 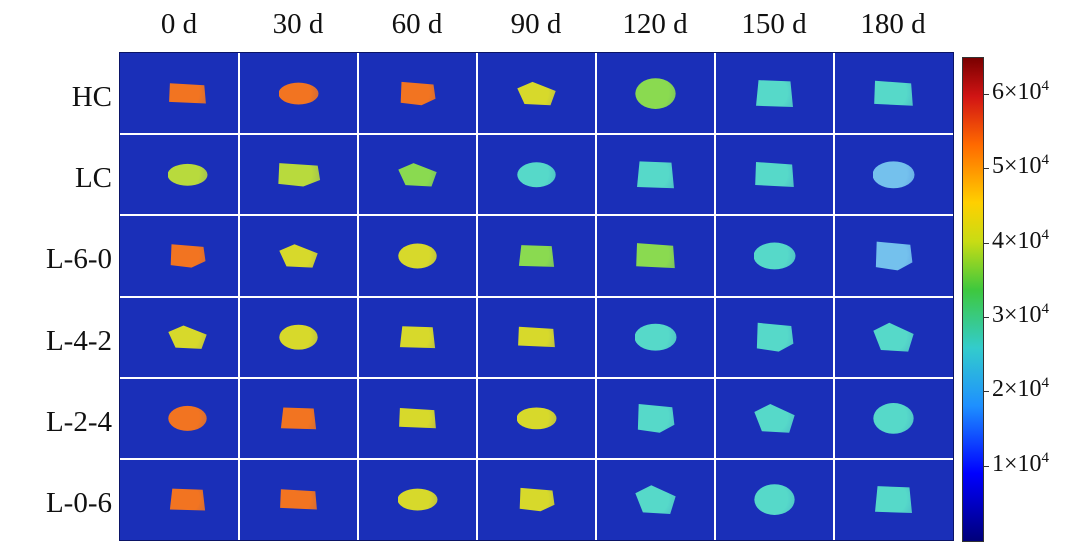 What do you see at coordinates (78, 340) in the screenshot?
I see `row-label: L-4-2` at bounding box center [78, 340].